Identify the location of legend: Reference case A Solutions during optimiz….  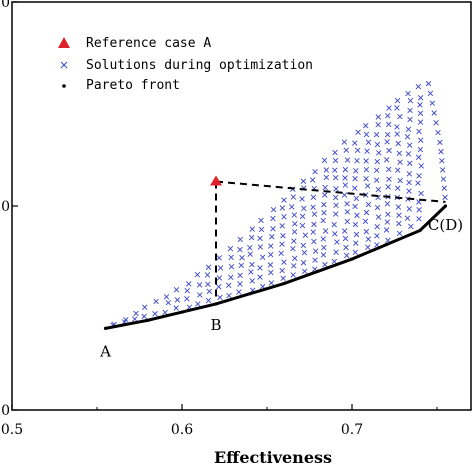
(185, 64).